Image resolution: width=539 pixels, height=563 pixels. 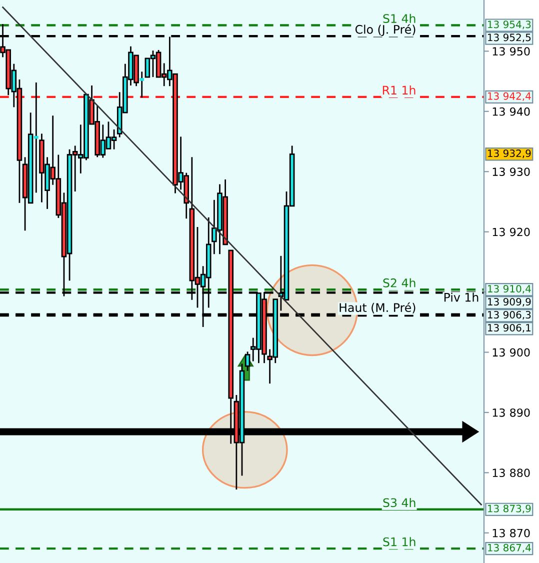 What do you see at coordinates (509, 153) in the screenshot?
I see `text: 13 932,9` at bounding box center [509, 153].